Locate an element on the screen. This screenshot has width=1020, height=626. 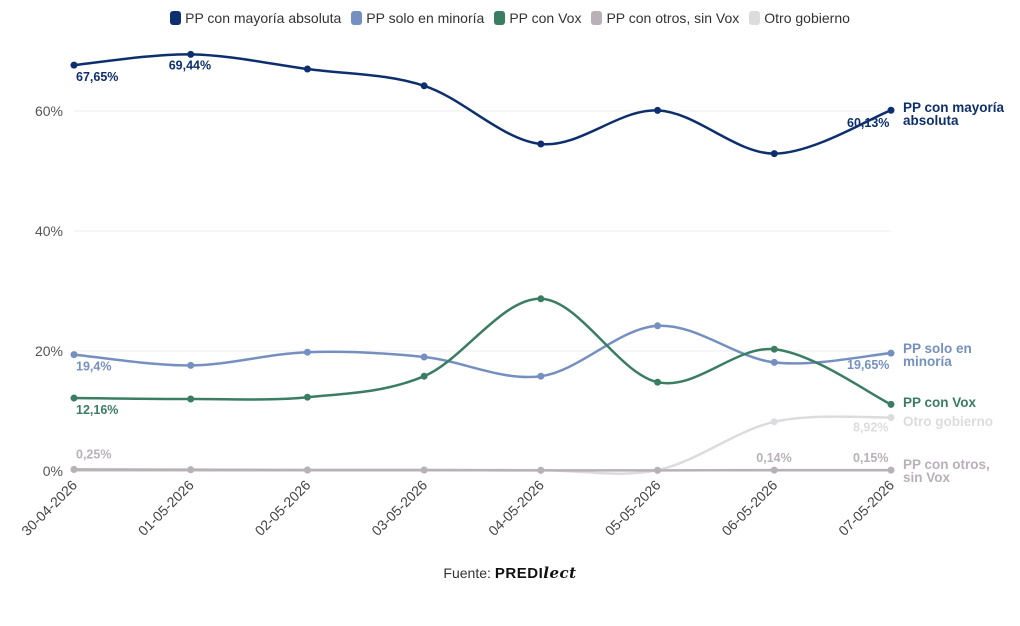
x-tick-label: 07-05-2026 is located at coordinates (866, 508).